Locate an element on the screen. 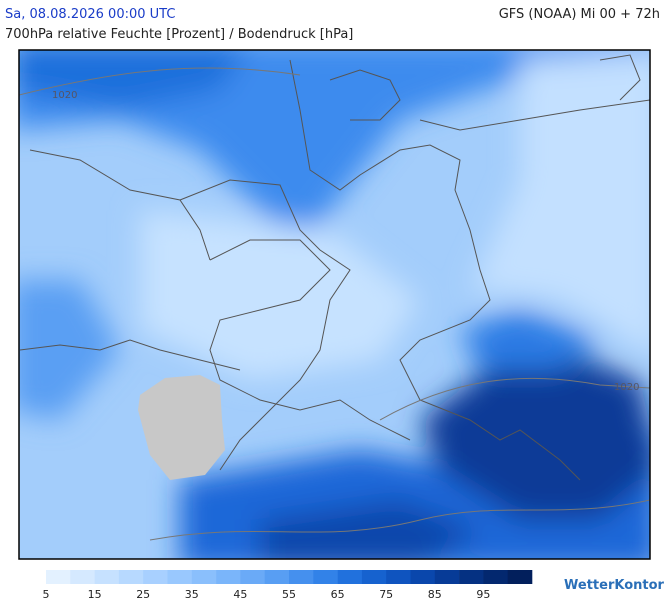 The height and width of the screenshot is (604, 669). run-time: Sa, 08.08.2026 00:00 UTC is located at coordinates (90, 14).